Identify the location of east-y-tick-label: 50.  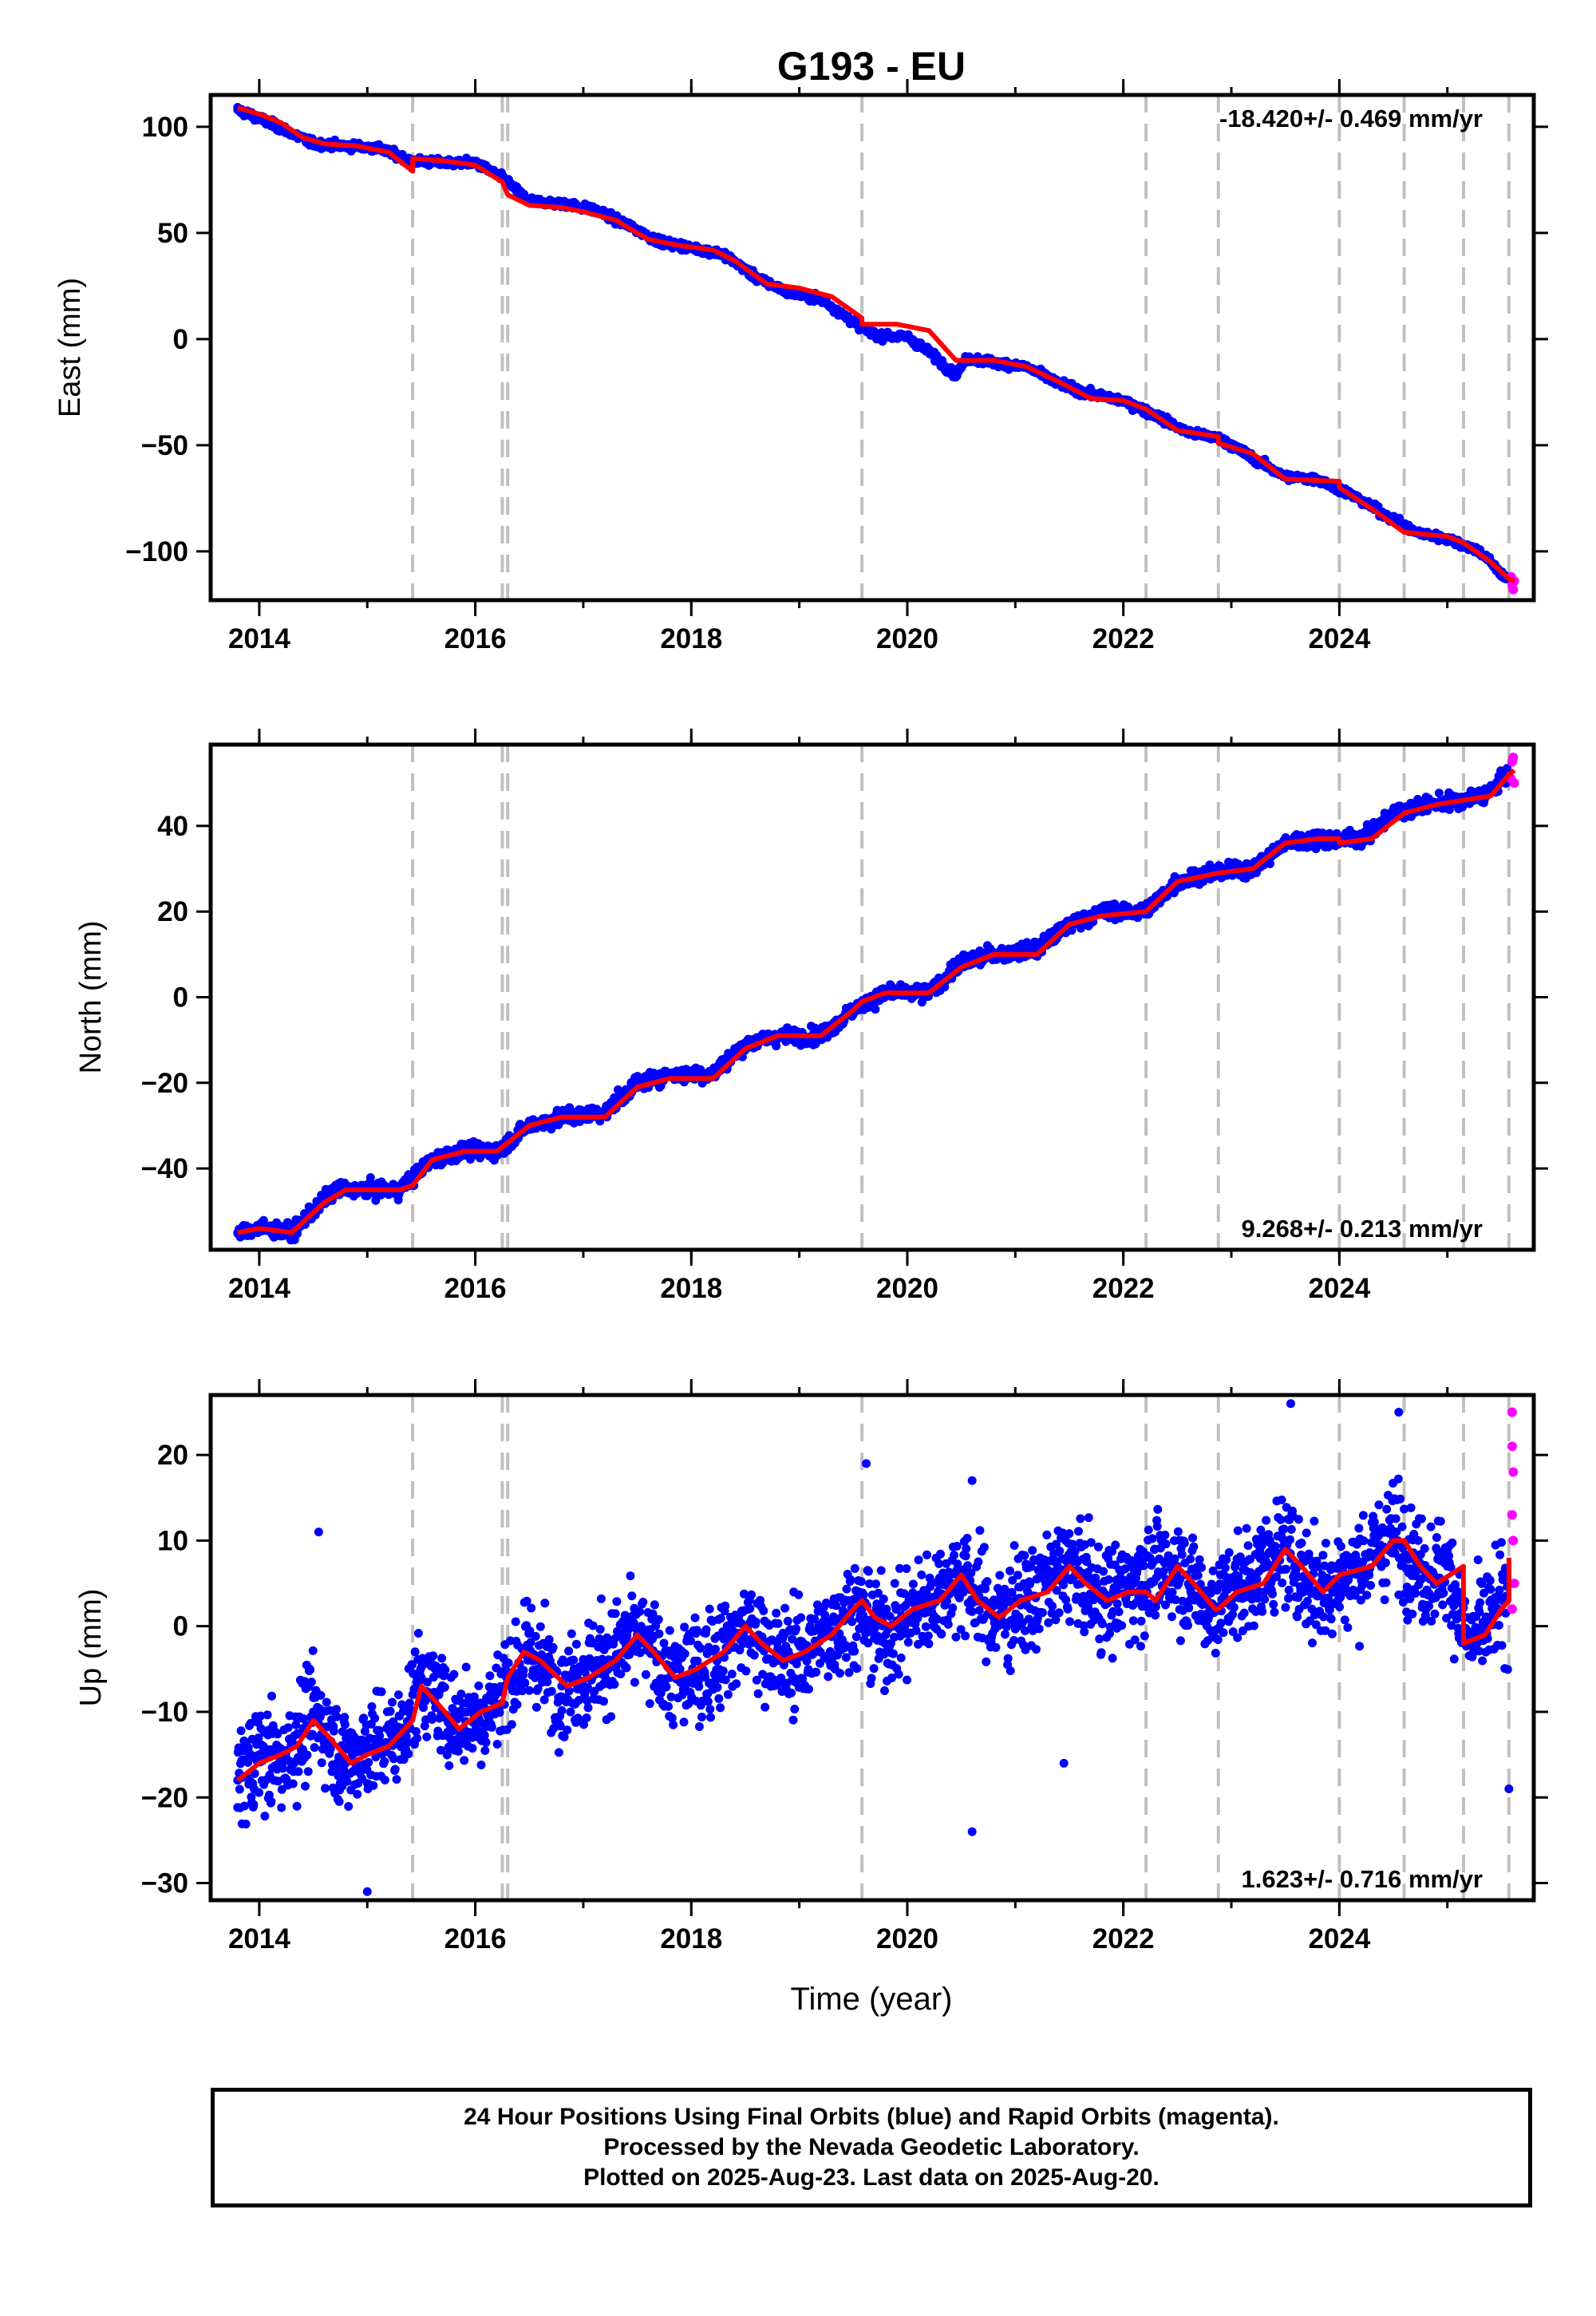
(172, 234).